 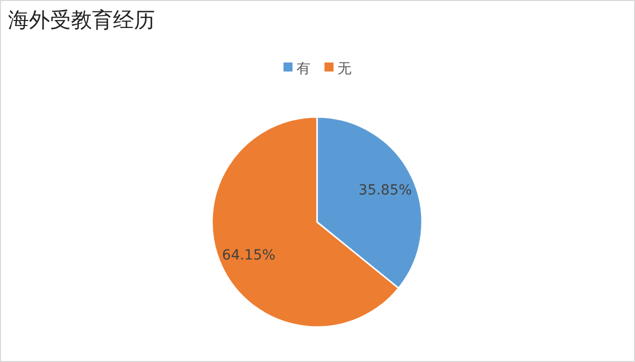 I want to click on data-label: 64.15%, so click(x=249, y=256).